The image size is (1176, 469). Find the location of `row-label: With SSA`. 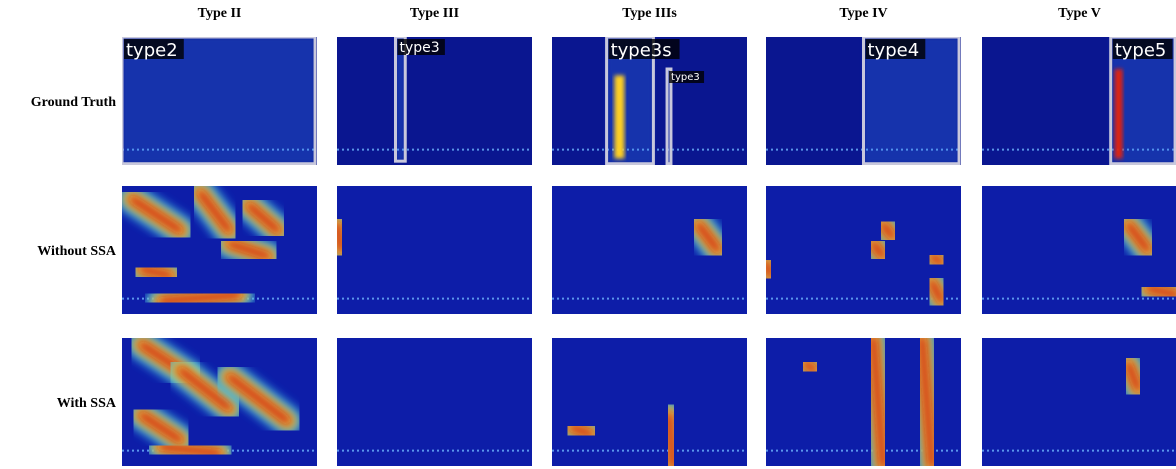

row-label: With SSA is located at coordinates (87, 403).